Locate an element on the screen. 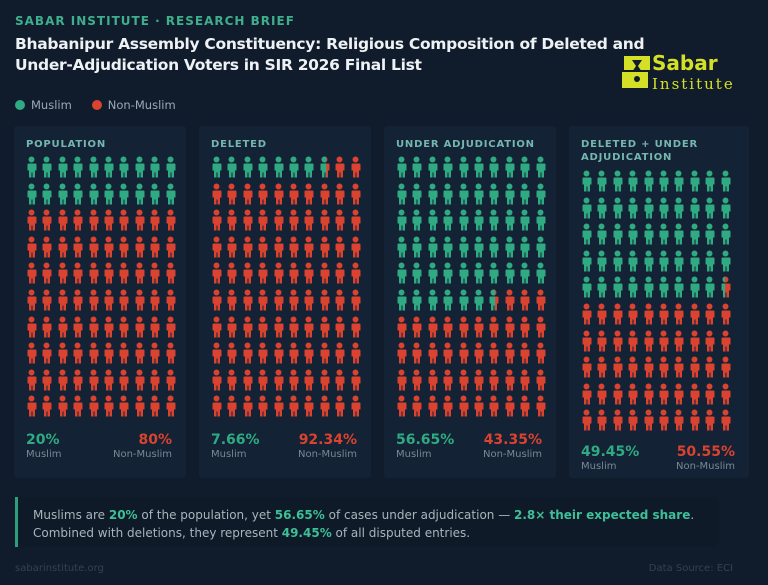 The image size is (768, 585). footer-website: sabarinstitute.org is located at coordinates (59, 568).